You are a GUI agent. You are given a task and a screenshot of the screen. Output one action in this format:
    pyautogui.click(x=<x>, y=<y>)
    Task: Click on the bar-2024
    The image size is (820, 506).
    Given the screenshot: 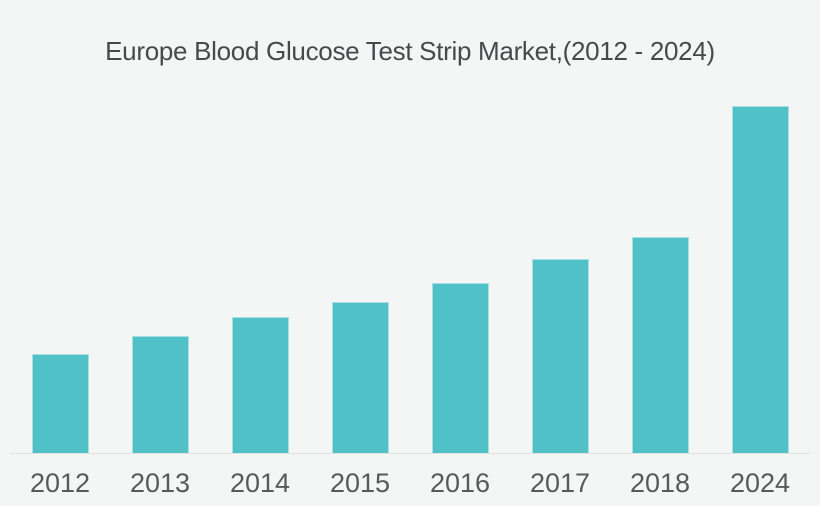 What is the action you would take?
    pyautogui.click(x=760, y=279)
    